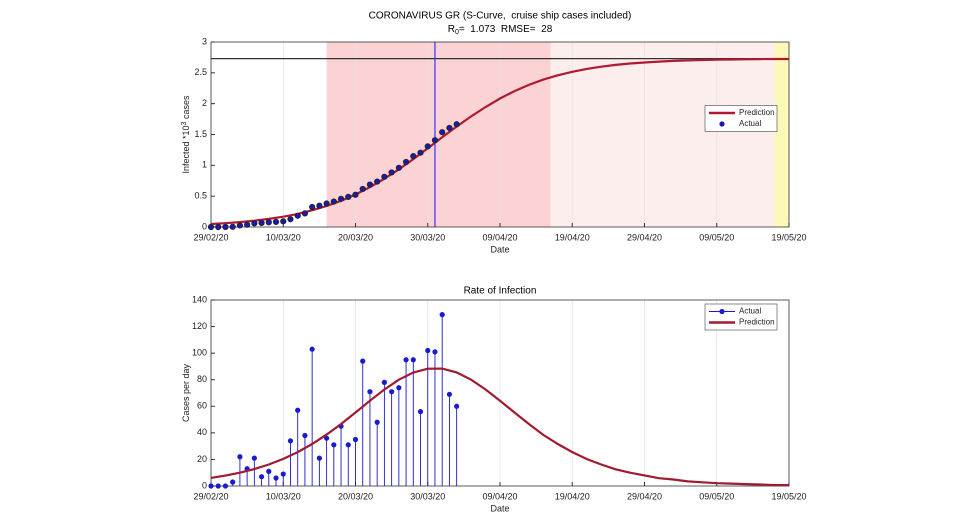  I want to click on y-tick-label: 120, so click(199, 326).